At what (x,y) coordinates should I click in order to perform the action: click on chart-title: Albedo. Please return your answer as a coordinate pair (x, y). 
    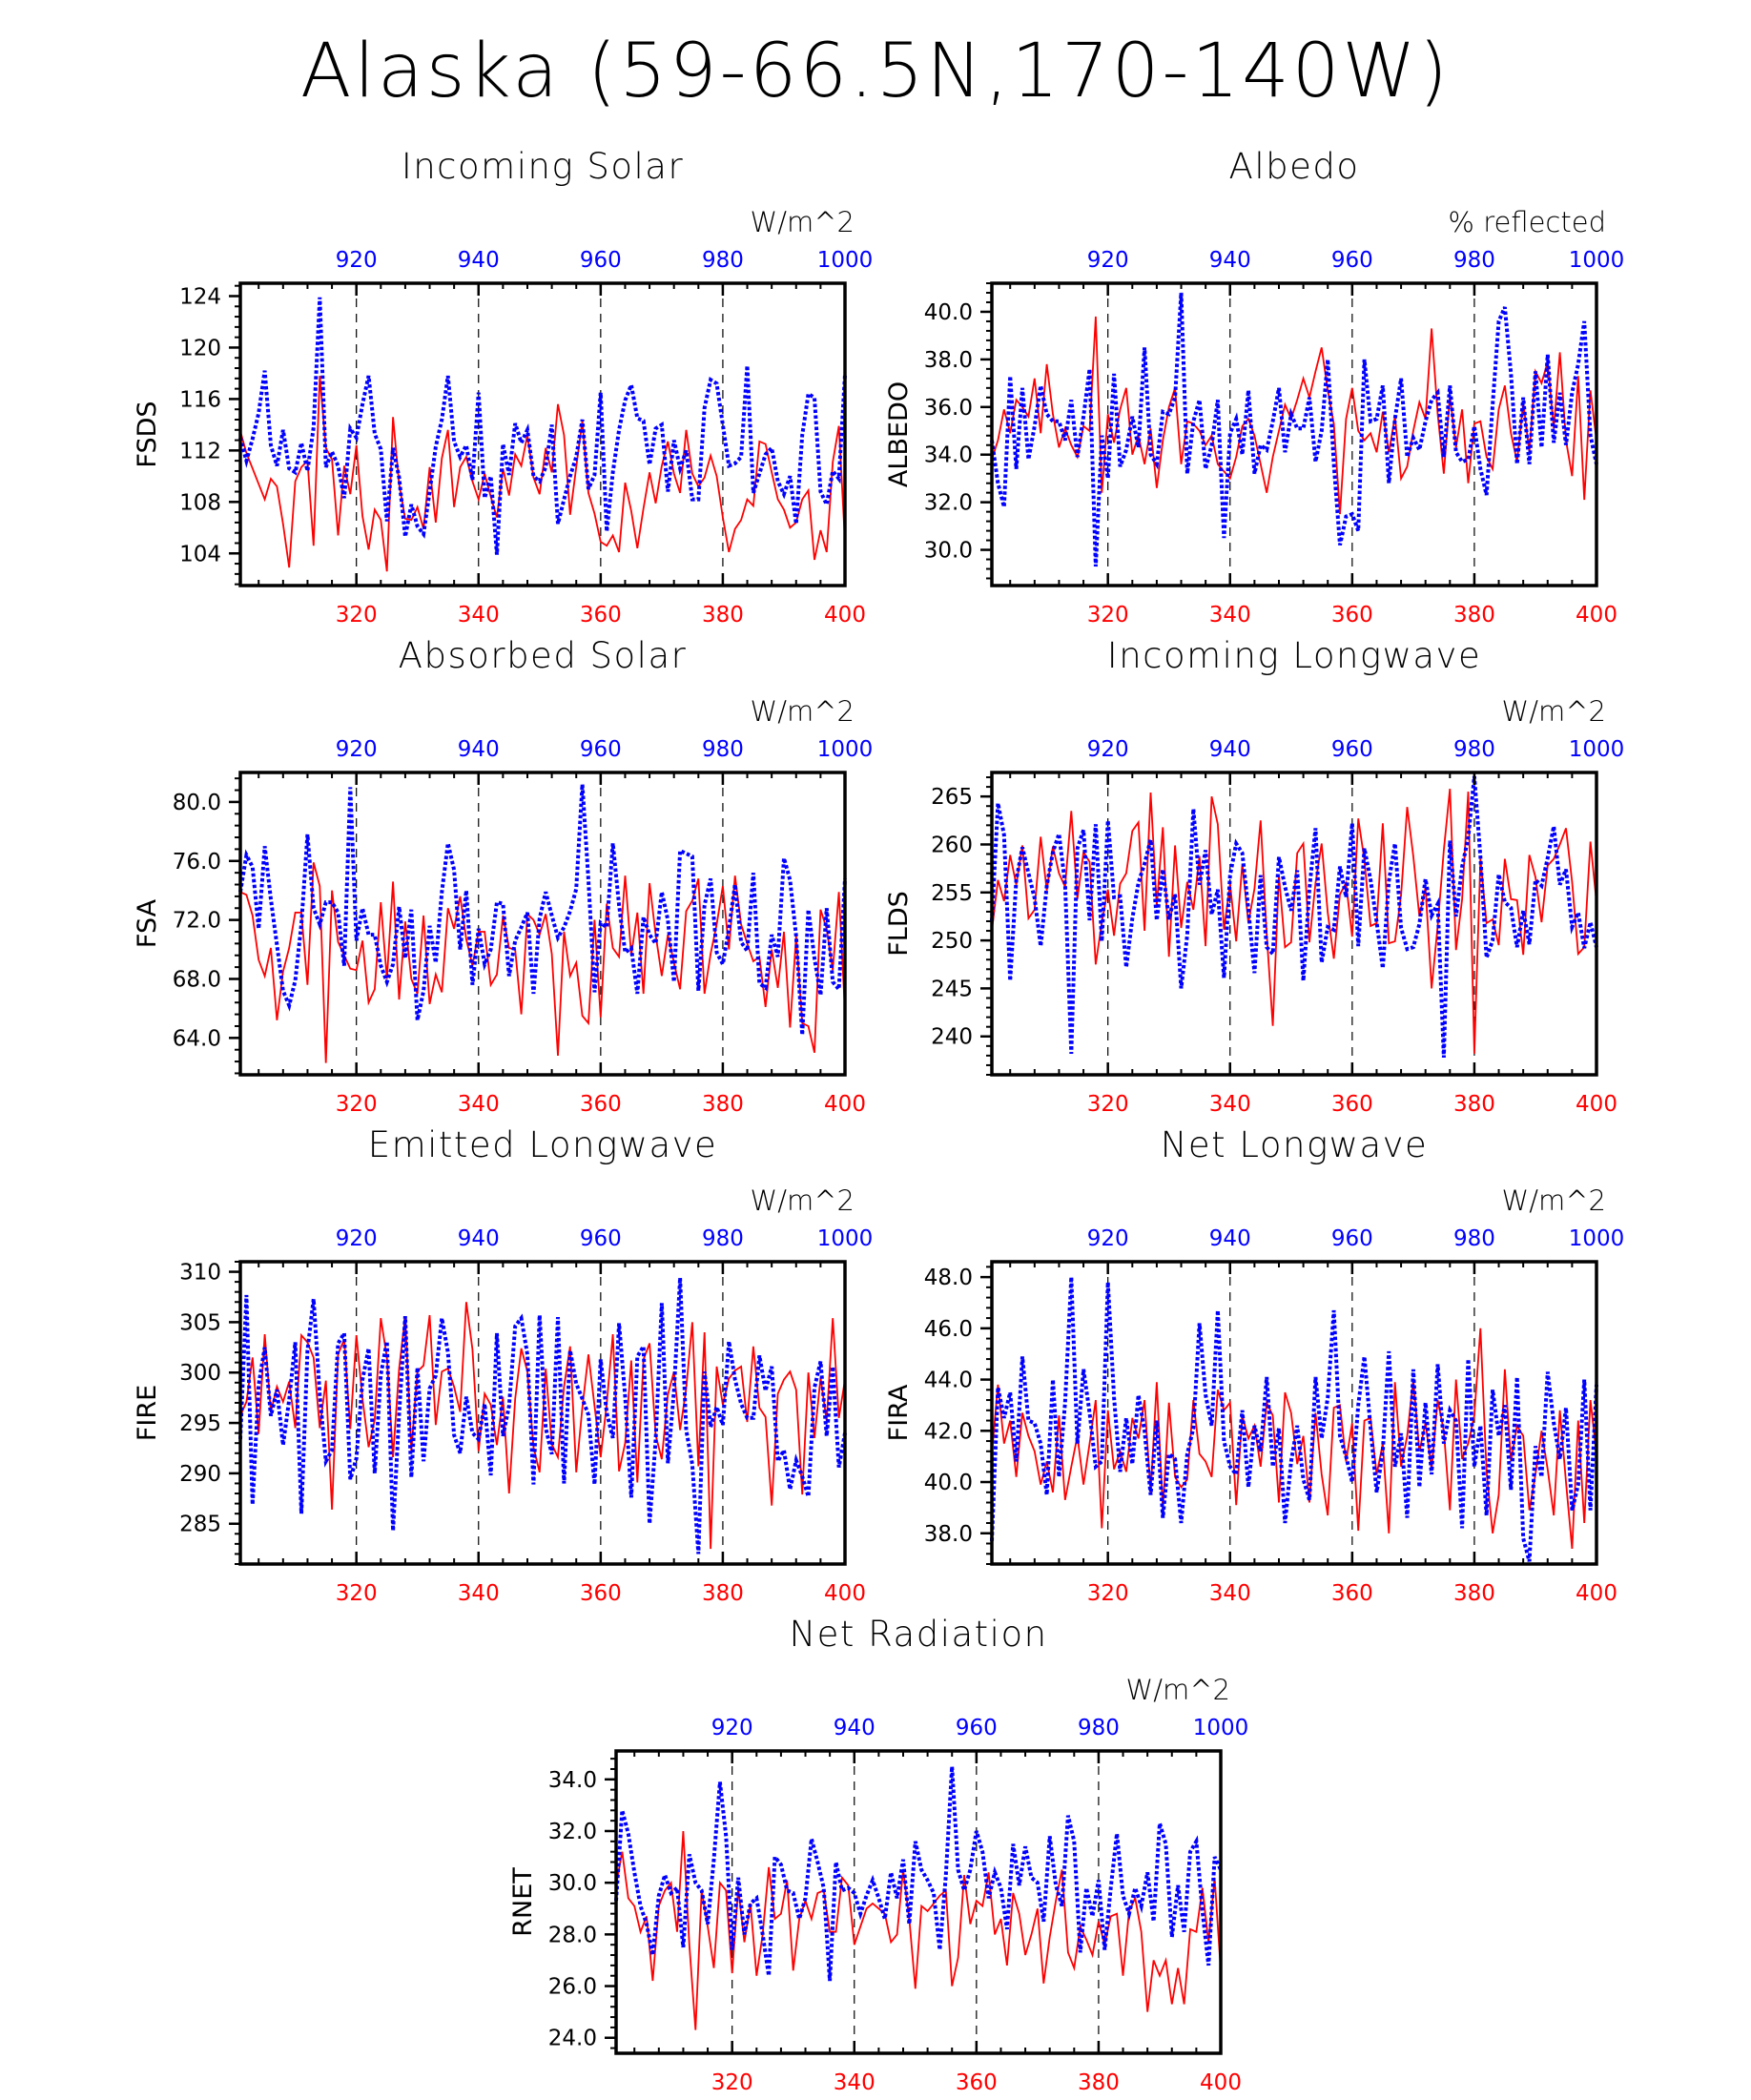
    Looking at the image, I should click on (1294, 166).